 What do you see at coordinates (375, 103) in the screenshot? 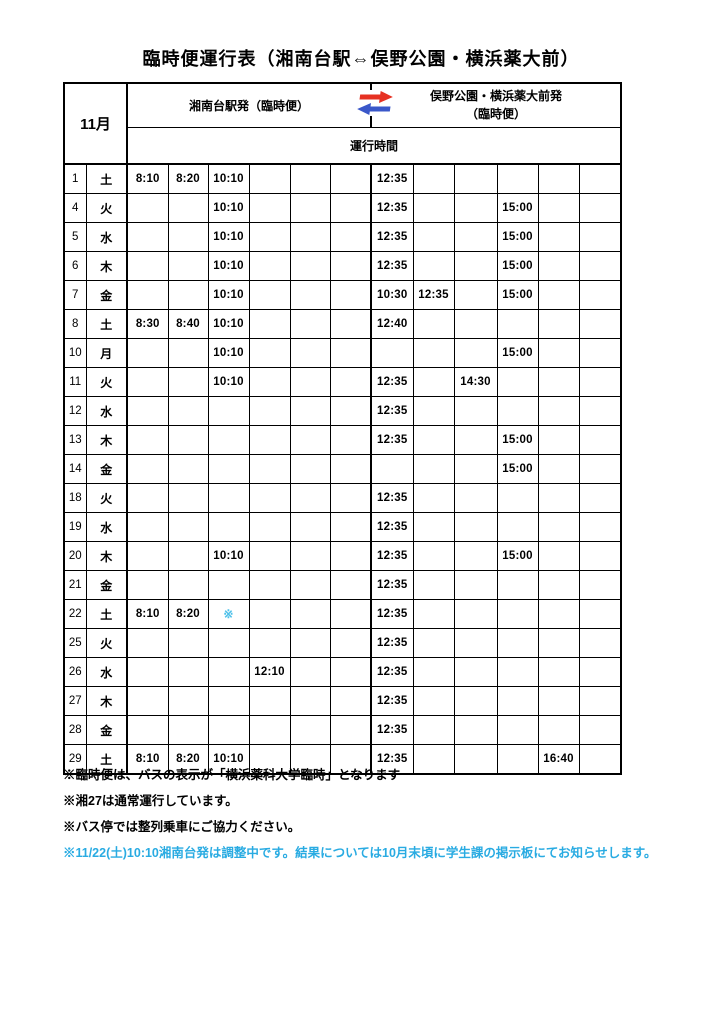
I see `swap-arrows-icon` at bounding box center [375, 103].